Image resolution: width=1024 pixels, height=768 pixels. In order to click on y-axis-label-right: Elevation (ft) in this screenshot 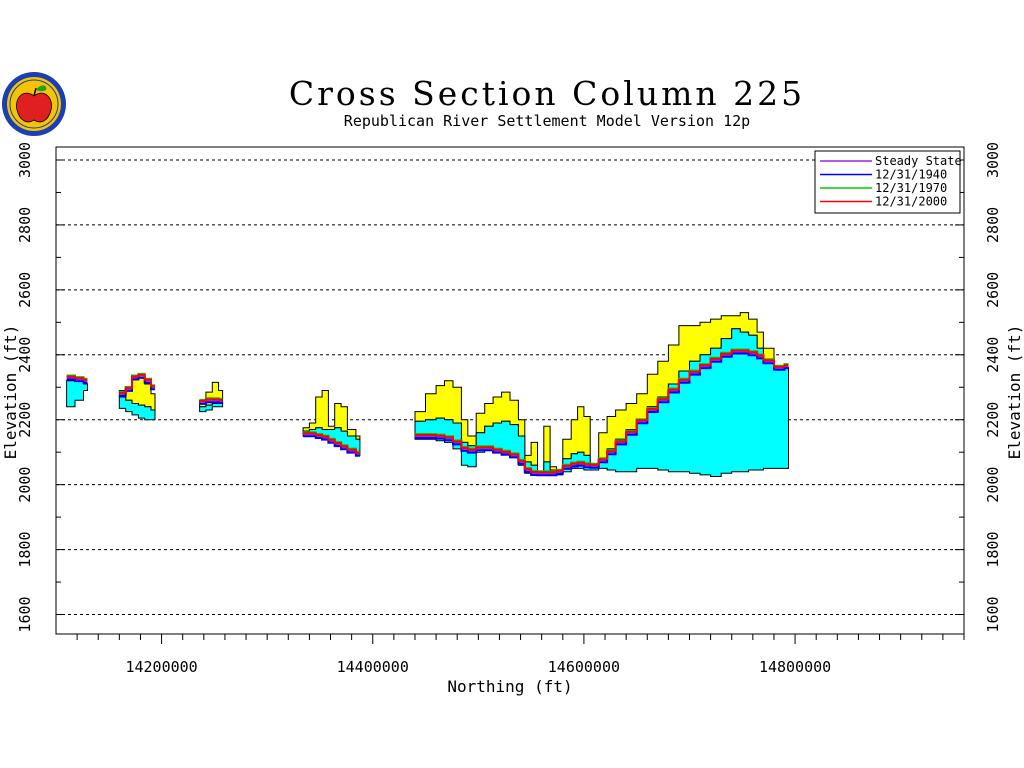, I will do `click(1014, 392)`.